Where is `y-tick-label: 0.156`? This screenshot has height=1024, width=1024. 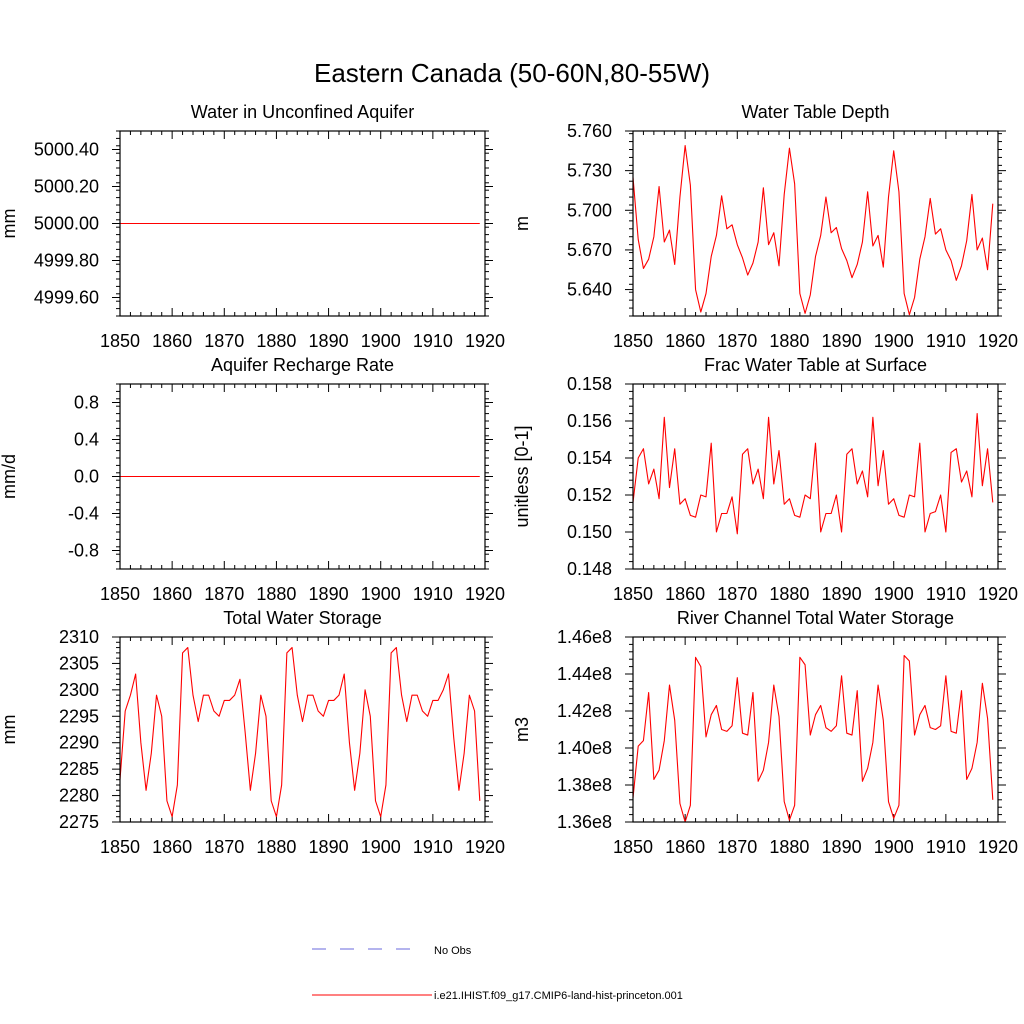 y-tick-label: 0.156 is located at coordinates (589, 421).